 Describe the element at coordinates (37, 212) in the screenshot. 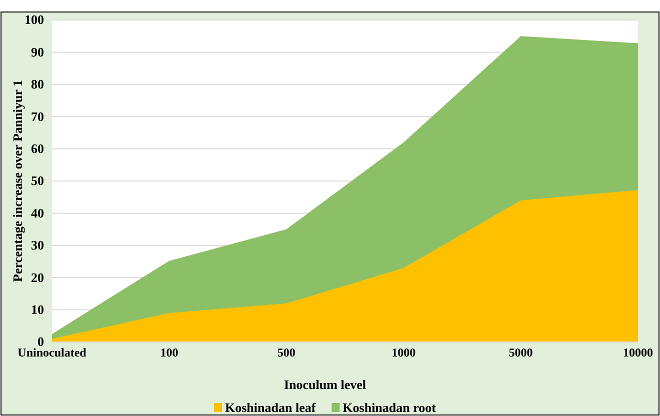

I see `y-tick-label: 40` at that location.